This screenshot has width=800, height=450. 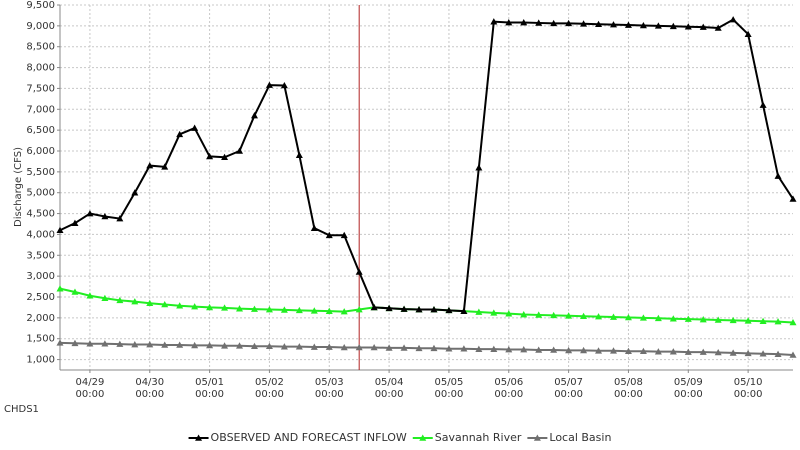 What do you see at coordinates (199, 437) in the screenshot?
I see `legend-swatch-marker` at bounding box center [199, 437].